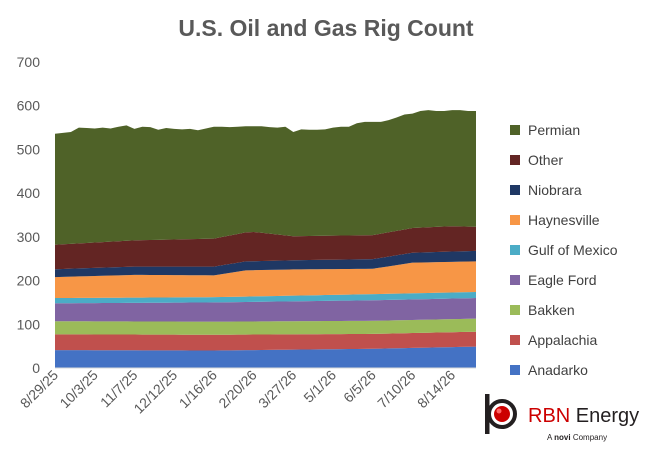 This screenshot has width=650, height=454. I want to click on y-tick-label: 100, so click(29, 324).